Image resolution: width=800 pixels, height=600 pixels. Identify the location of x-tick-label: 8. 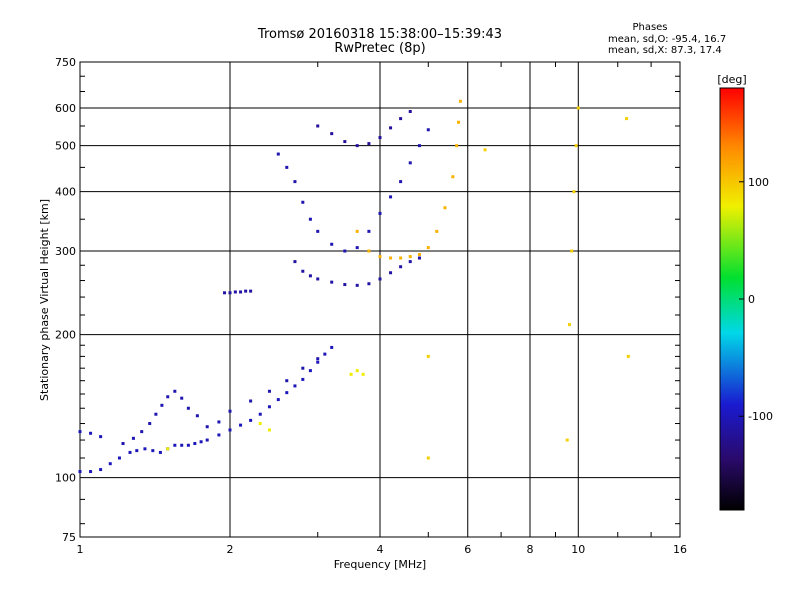
(530, 549).